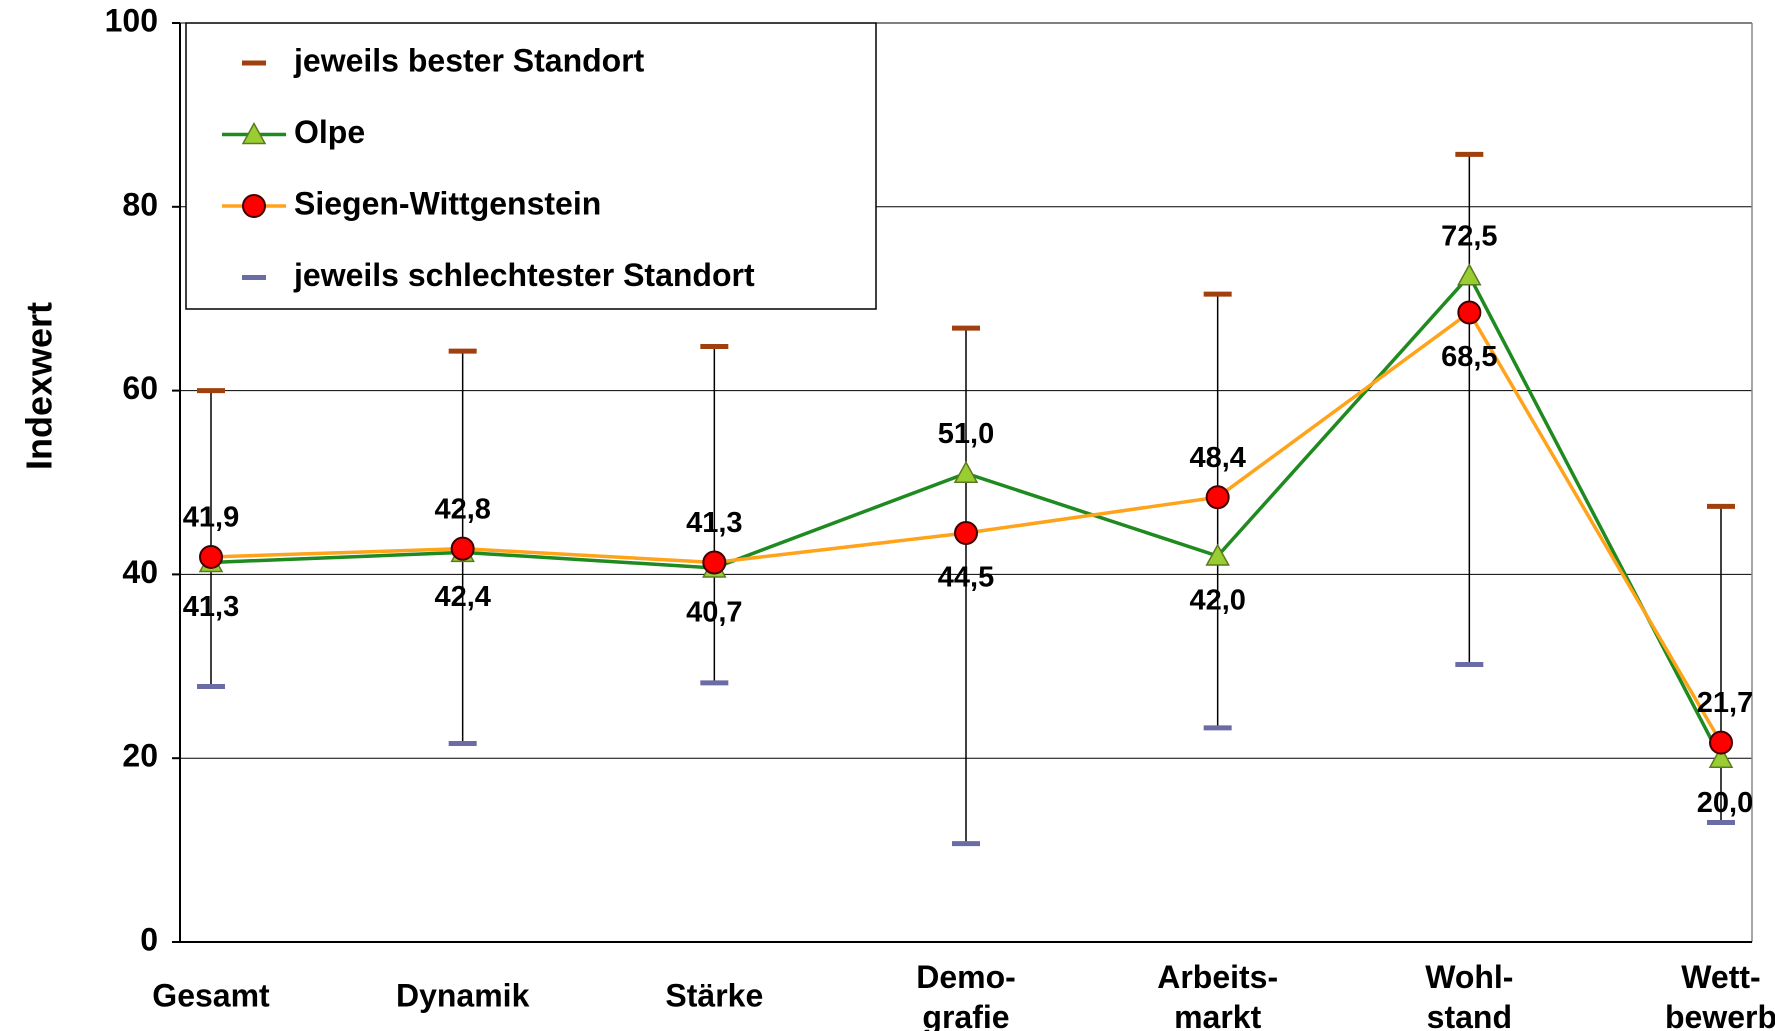 This screenshot has width=1775, height=1031. What do you see at coordinates (140, 572) in the screenshot?
I see `y-tick-label: 40` at bounding box center [140, 572].